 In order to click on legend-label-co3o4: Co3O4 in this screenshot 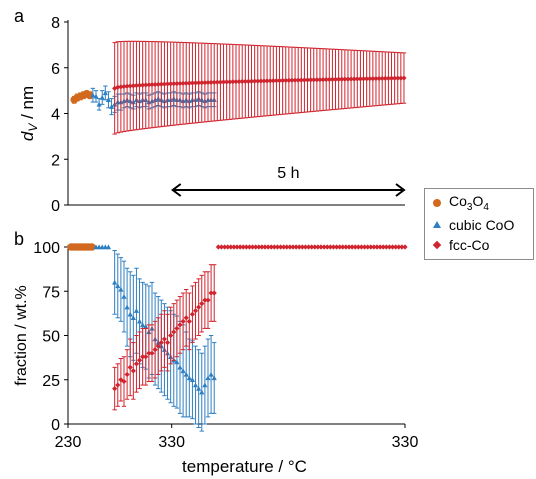, I will do `click(469, 203)`.